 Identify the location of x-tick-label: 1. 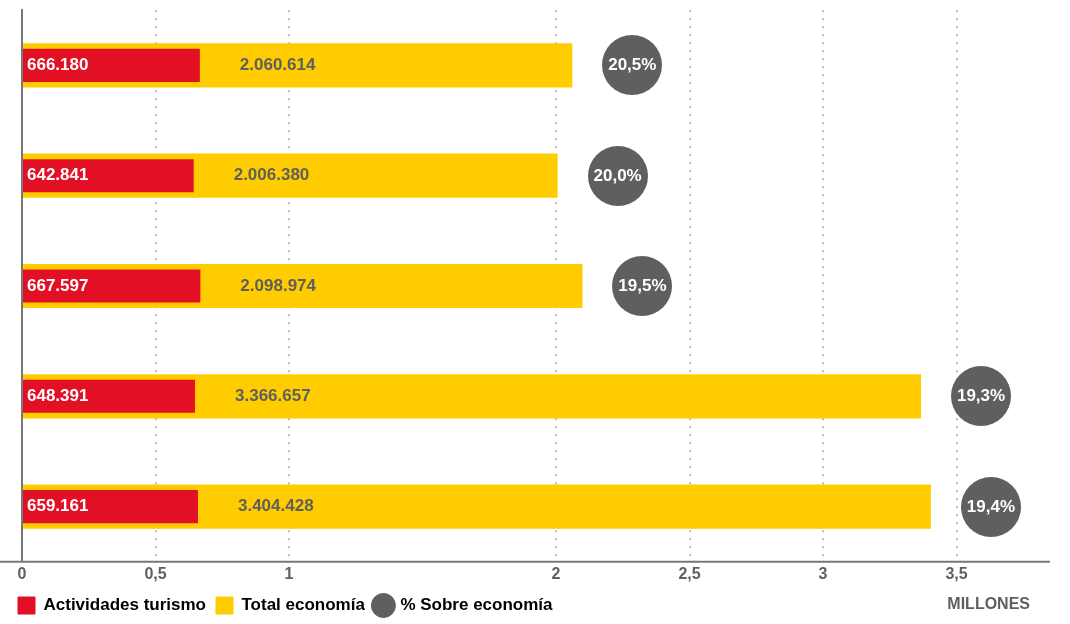
(289, 573).